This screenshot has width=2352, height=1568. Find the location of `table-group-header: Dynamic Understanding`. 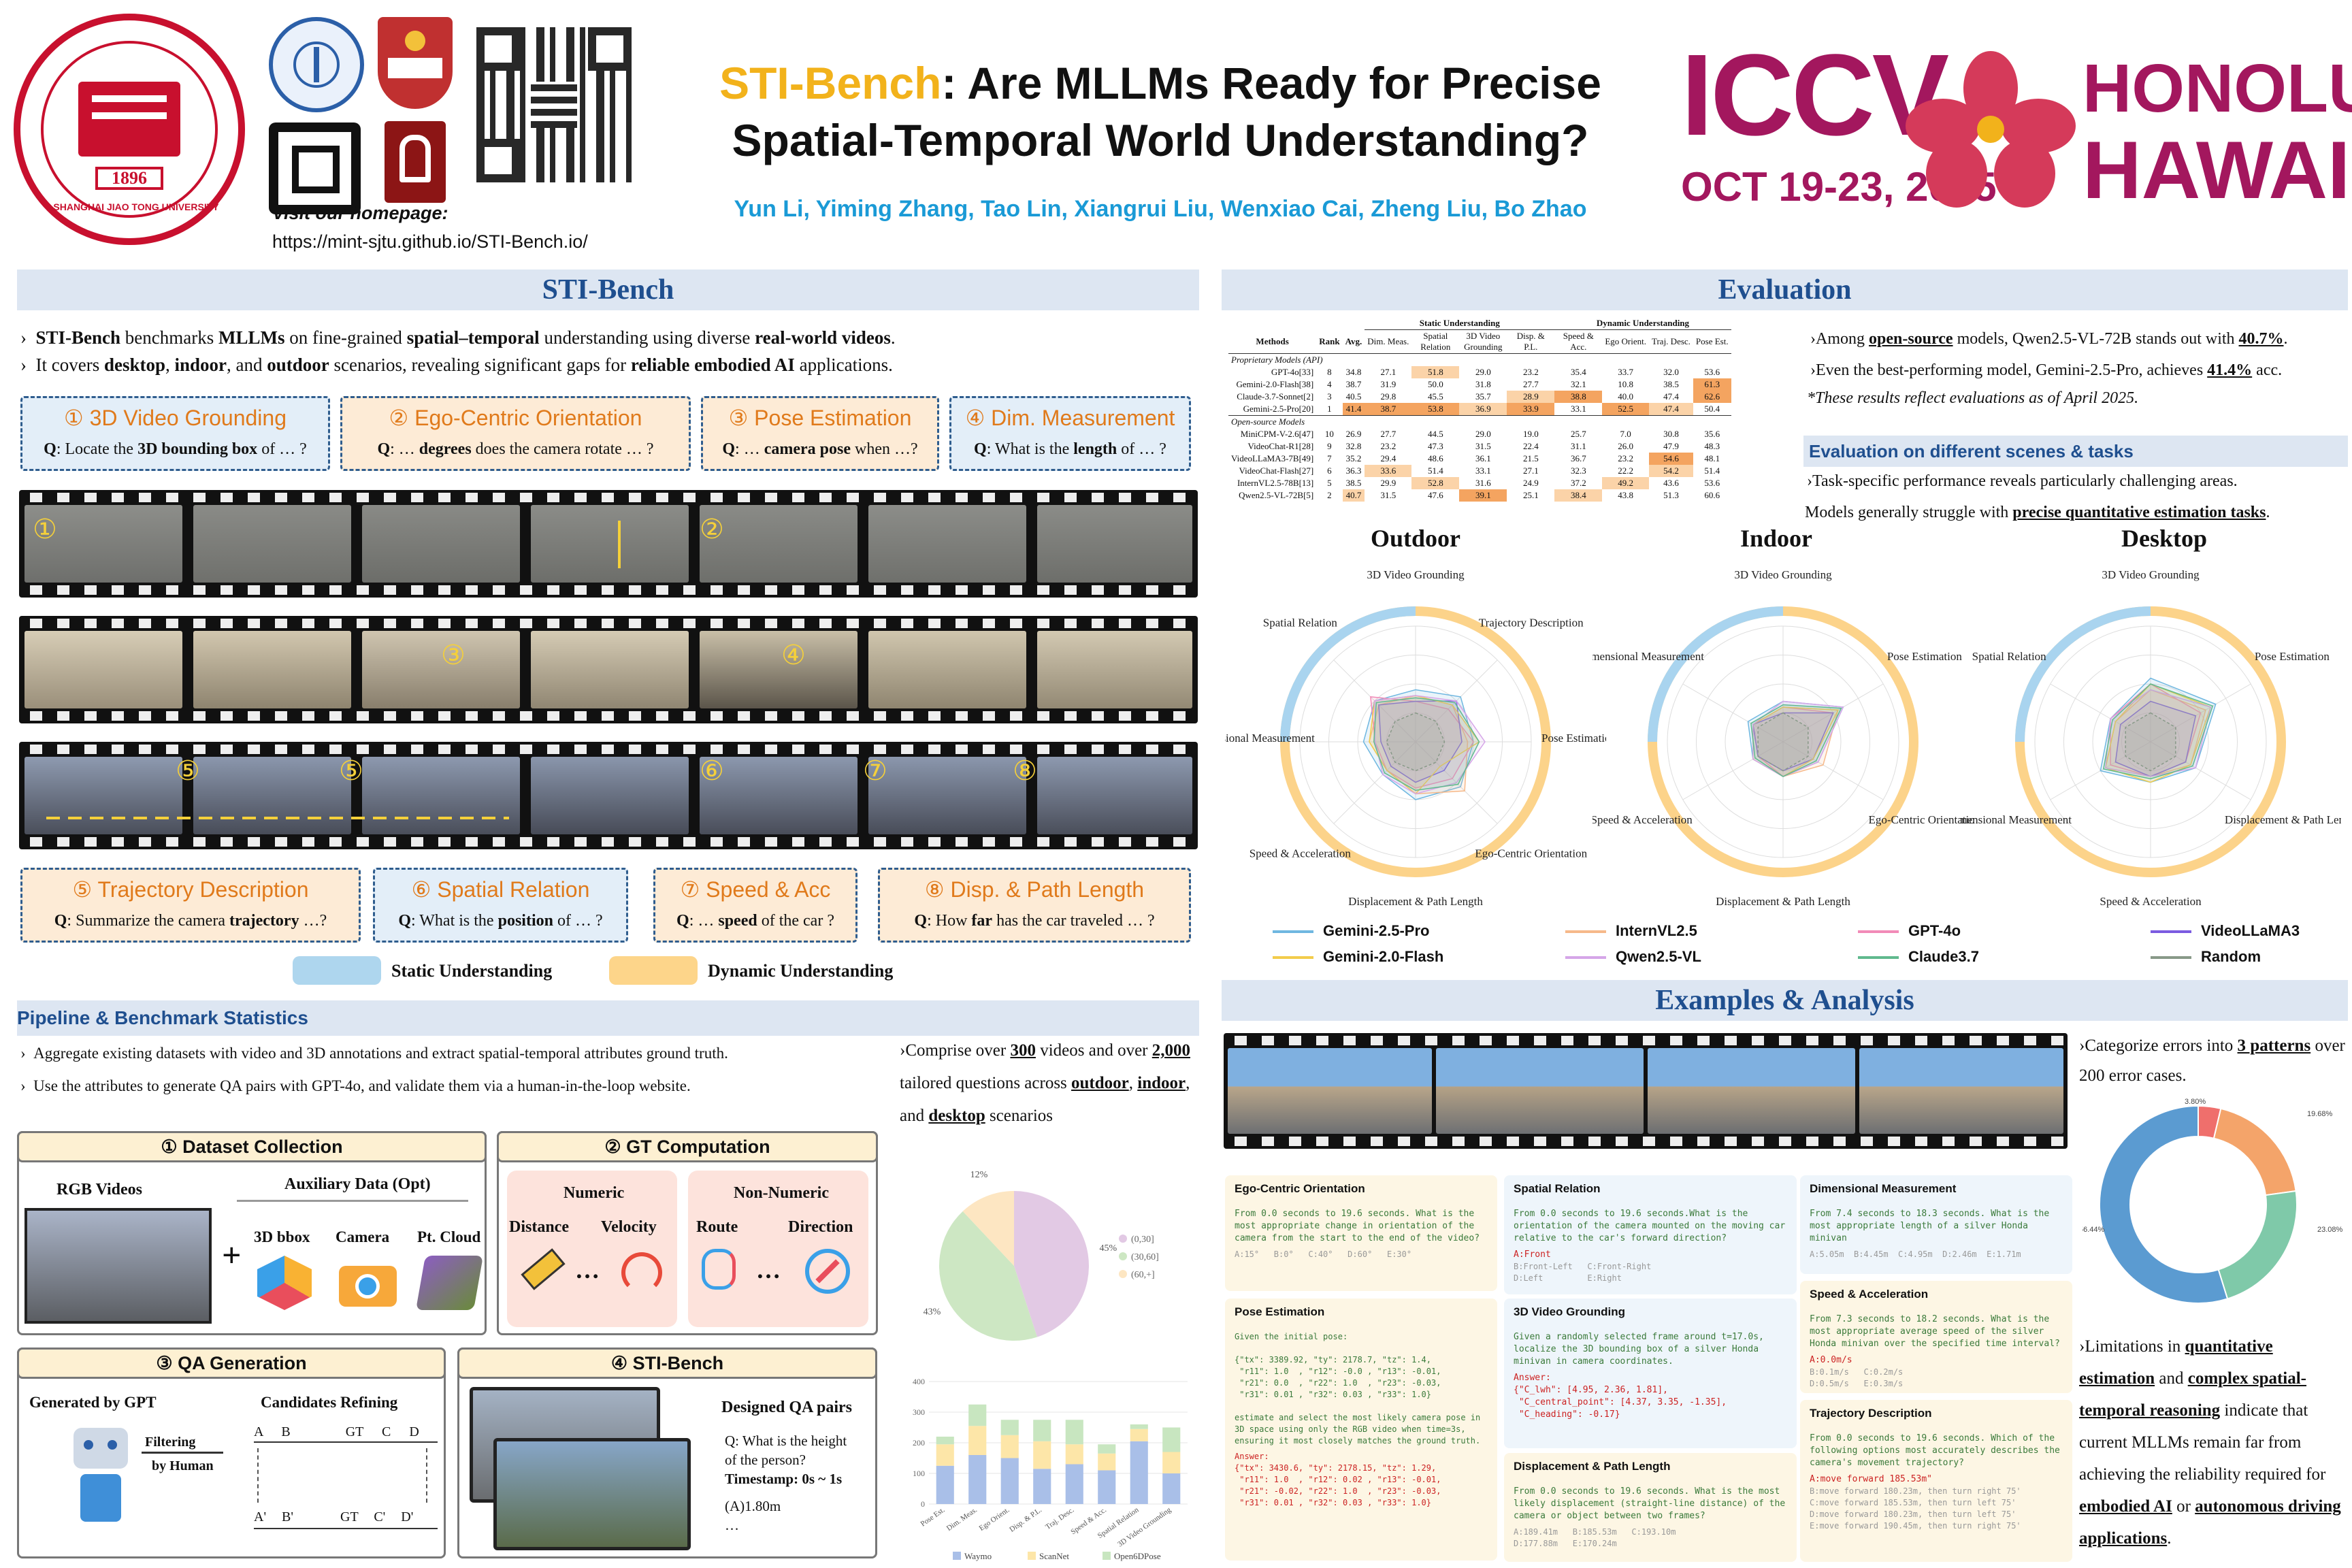

table-group-header: Dynamic Understanding is located at coordinates (1643, 324).